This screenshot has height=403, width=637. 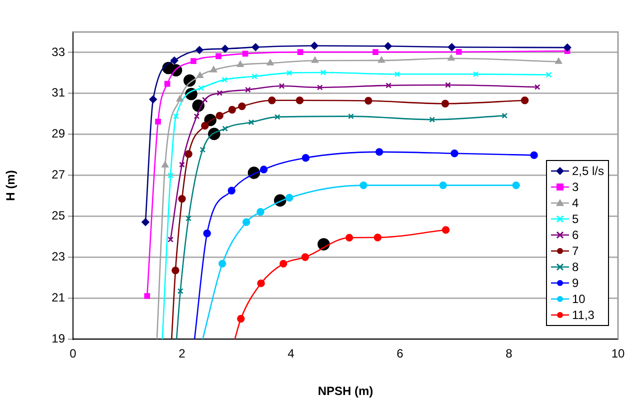 I want to click on legend-label: 3, so click(x=575, y=187).